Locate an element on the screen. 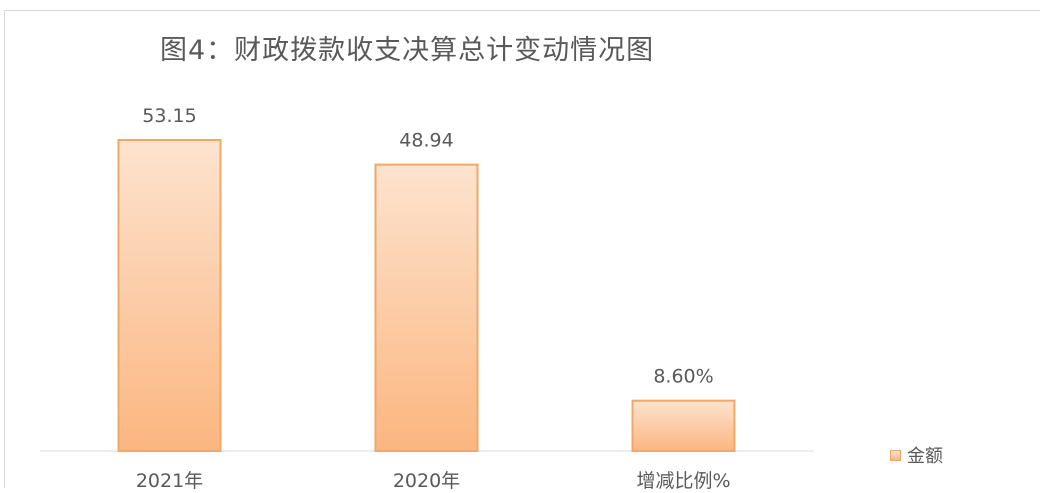 This screenshot has height=493, width=1047. x-tick-label: 2020年 is located at coordinates (426, 481).